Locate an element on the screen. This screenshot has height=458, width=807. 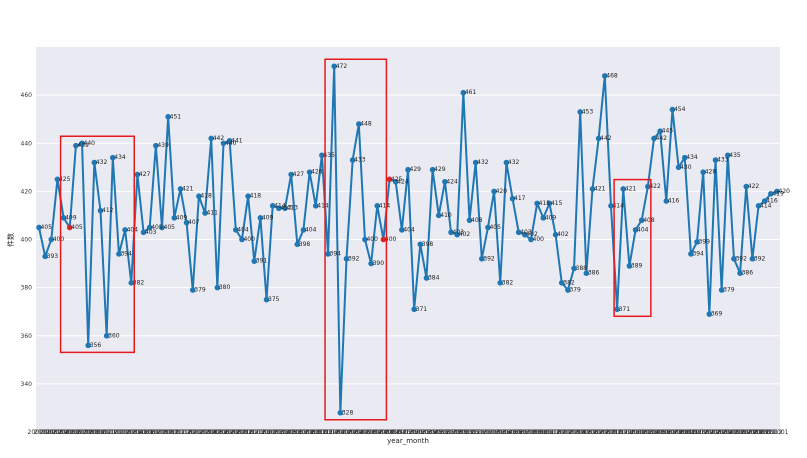
data-label: 328 is located at coordinates (348, 412).